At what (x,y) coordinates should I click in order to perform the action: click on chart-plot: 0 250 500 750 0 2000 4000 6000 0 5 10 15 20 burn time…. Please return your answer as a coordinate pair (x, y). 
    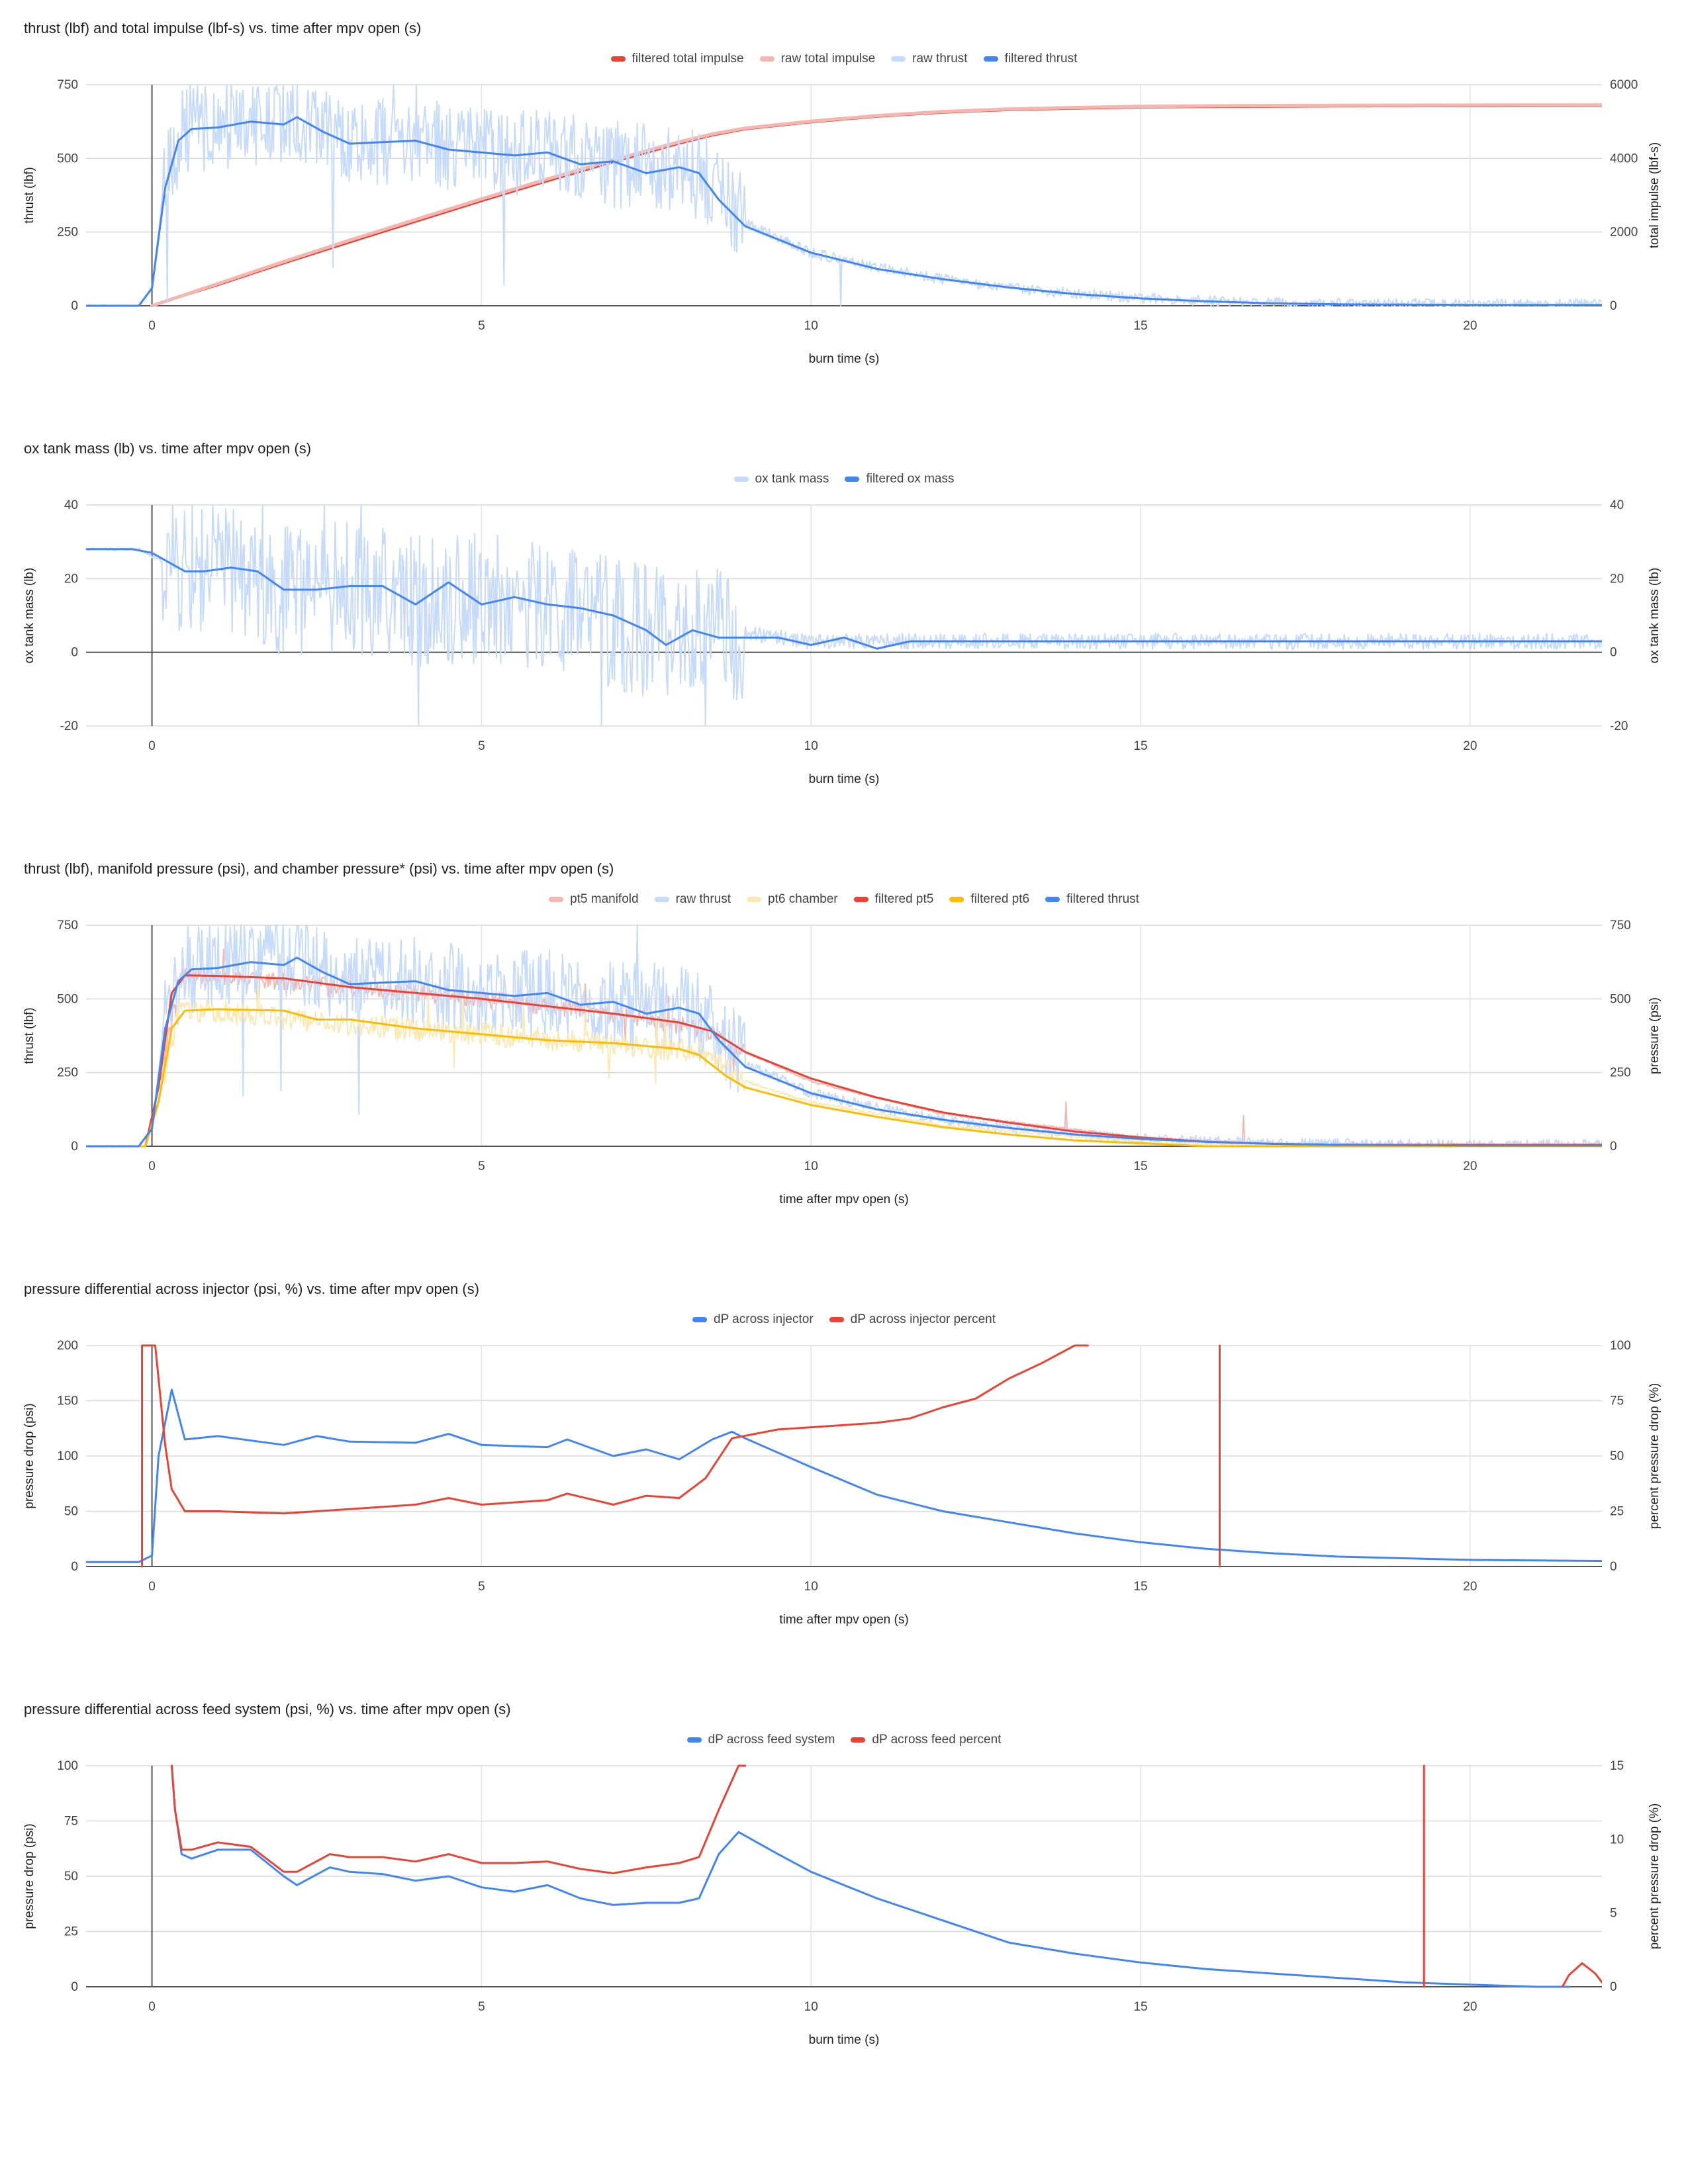
    Looking at the image, I should click on (842, 222).